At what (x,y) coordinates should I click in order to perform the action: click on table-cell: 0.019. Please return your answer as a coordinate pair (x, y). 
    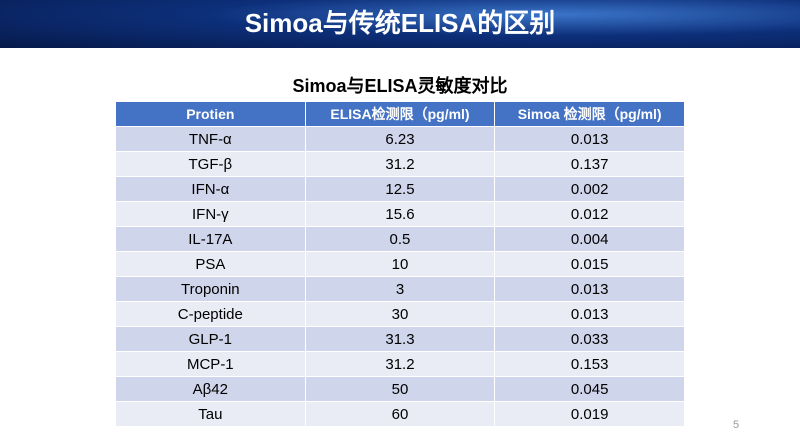
    Looking at the image, I should click on (589, 414).